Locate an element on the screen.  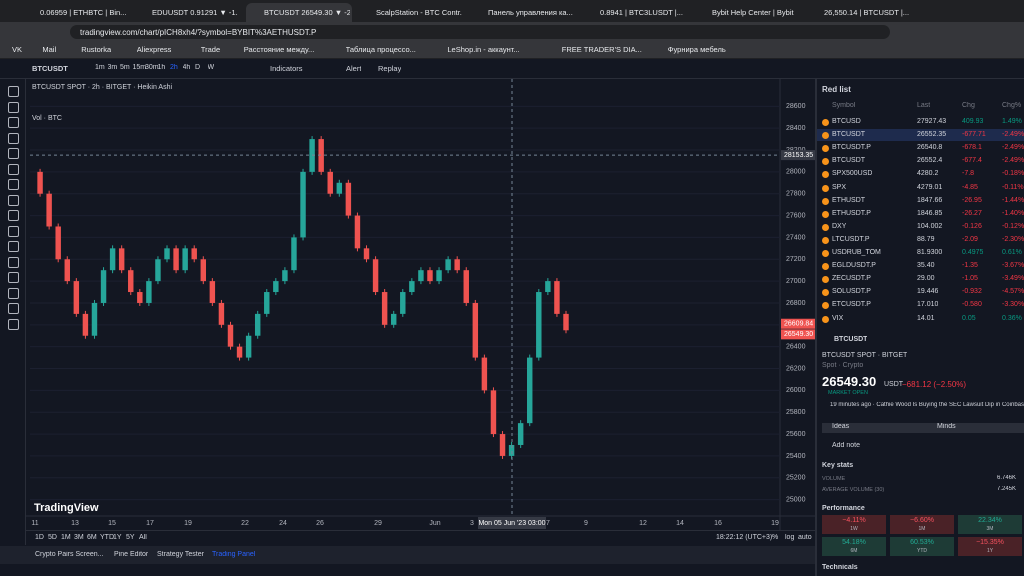
bookmark: Trade is located at coordinates (210, 49).